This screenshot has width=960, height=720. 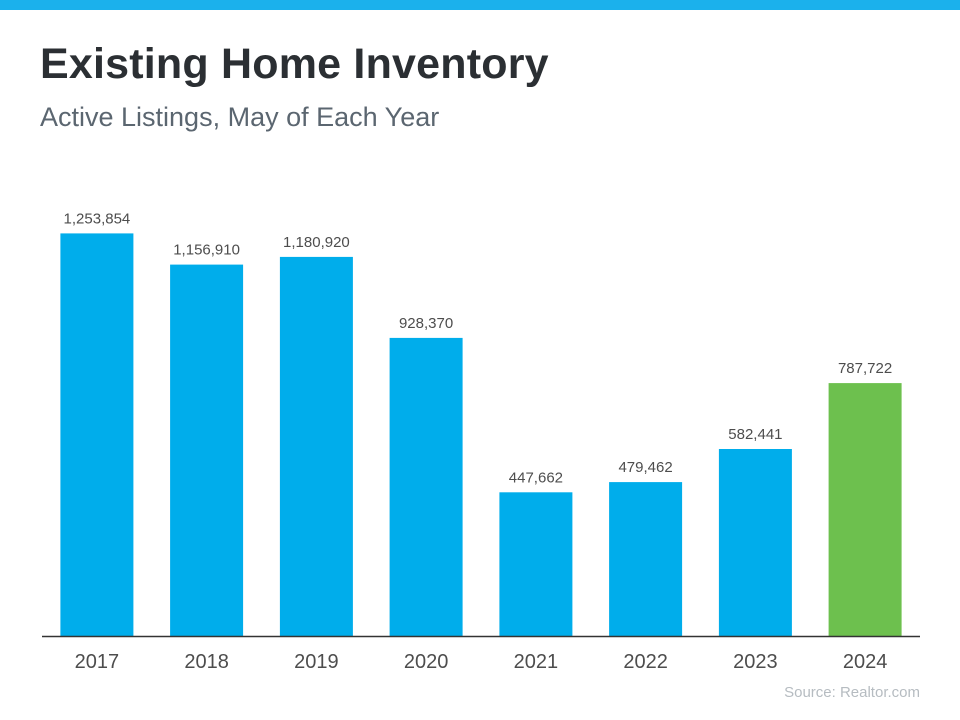 What do you see at coordinates (755, 542) in the screenshot?
I see `bar-2023` at bounding box center [755, 542].